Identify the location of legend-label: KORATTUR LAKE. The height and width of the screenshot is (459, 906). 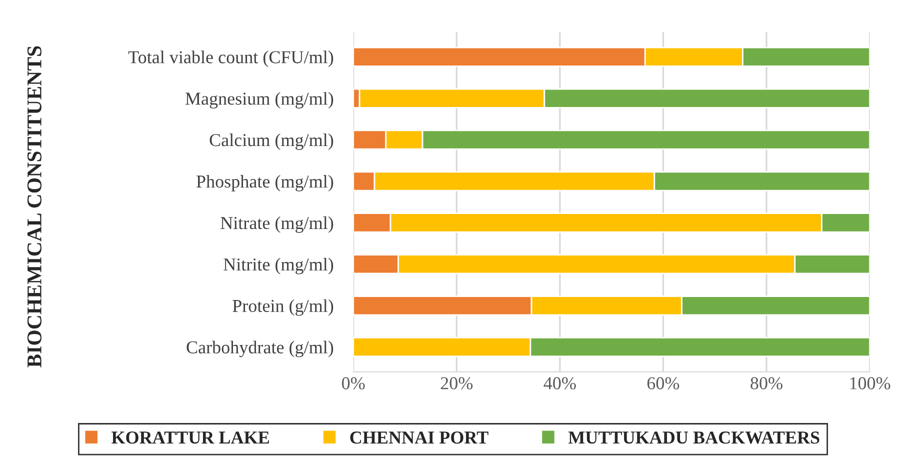
(190, 438).